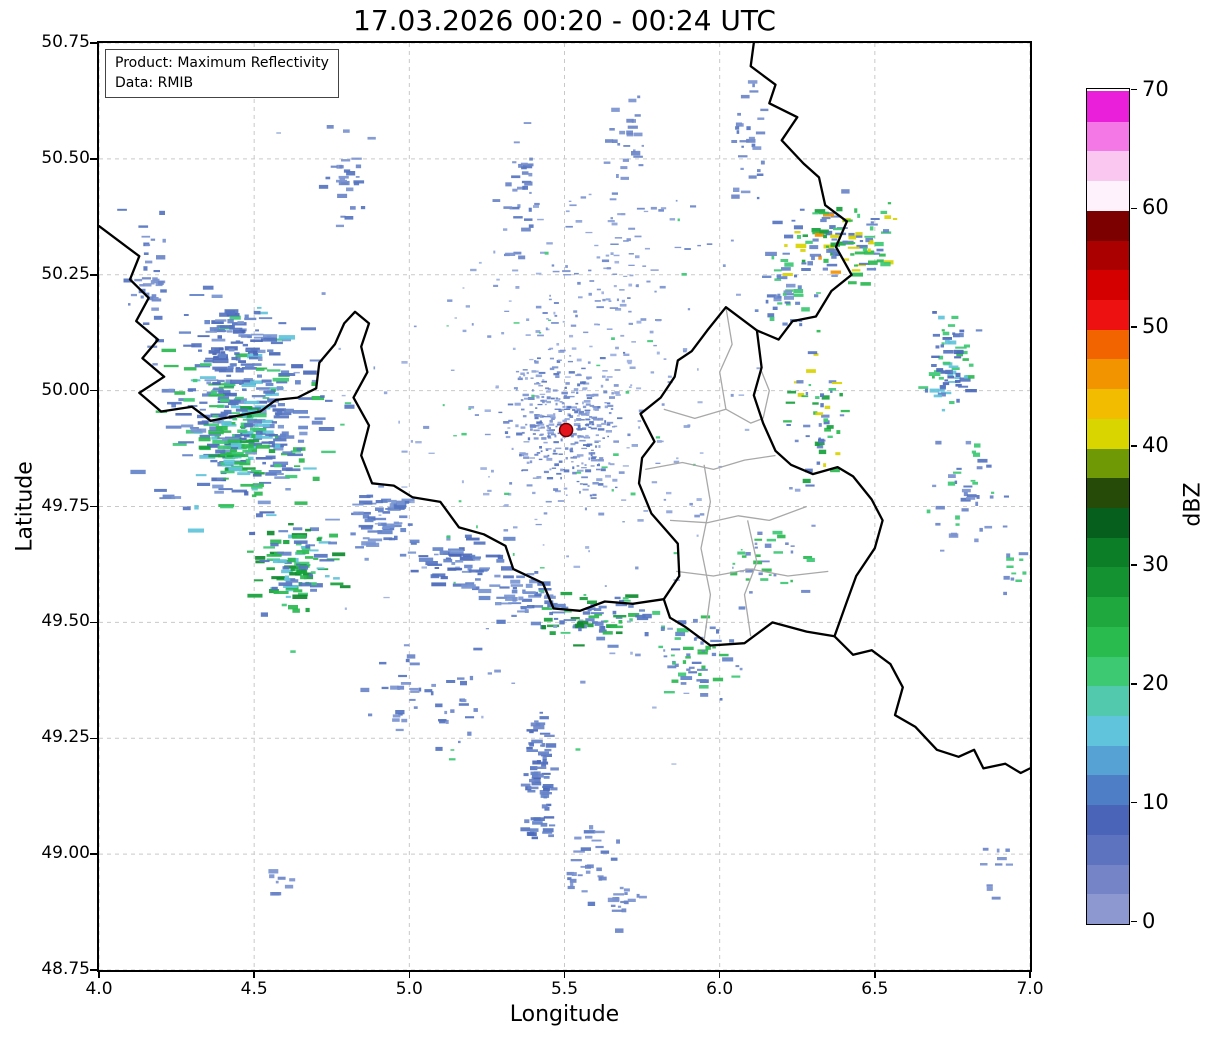  What do you see at coordinates (65, 621) in the screenshot?
I see `y-tick-label: 49.50` at bounding box center [65, 621].